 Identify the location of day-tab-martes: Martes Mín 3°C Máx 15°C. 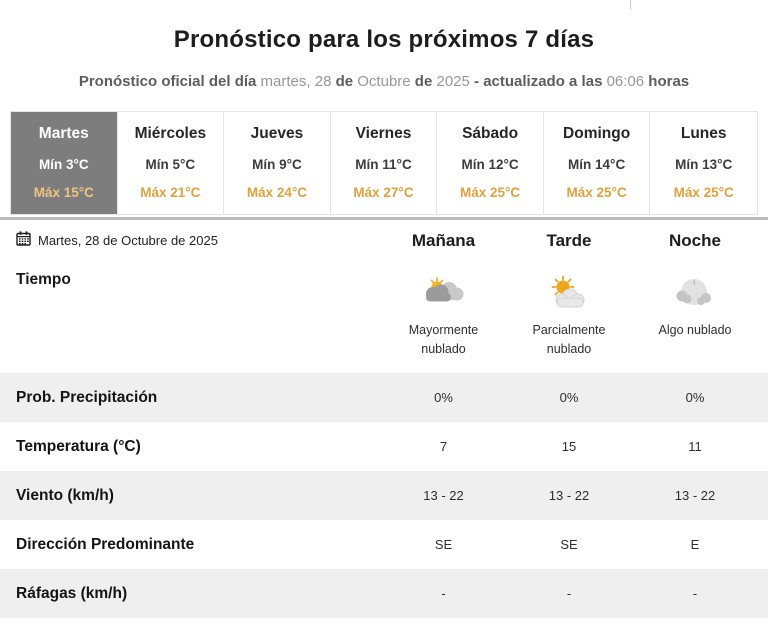
(64, 163).